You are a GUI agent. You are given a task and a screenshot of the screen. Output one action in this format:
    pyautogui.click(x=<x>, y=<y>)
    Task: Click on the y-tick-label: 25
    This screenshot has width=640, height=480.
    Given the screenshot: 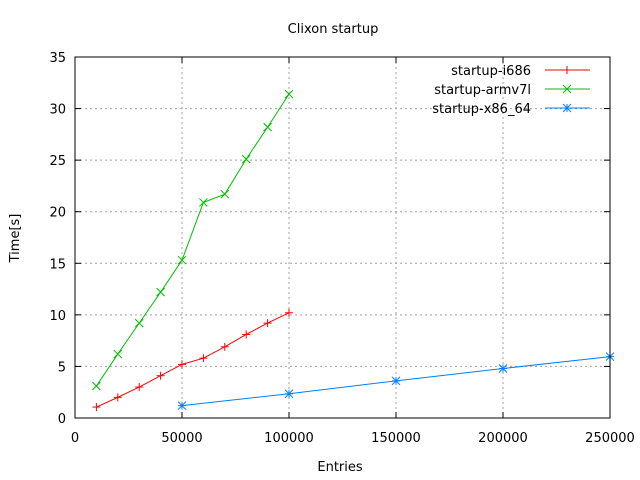 What is the action you would take?
    pyautogui.click(x=57, y=161)
    